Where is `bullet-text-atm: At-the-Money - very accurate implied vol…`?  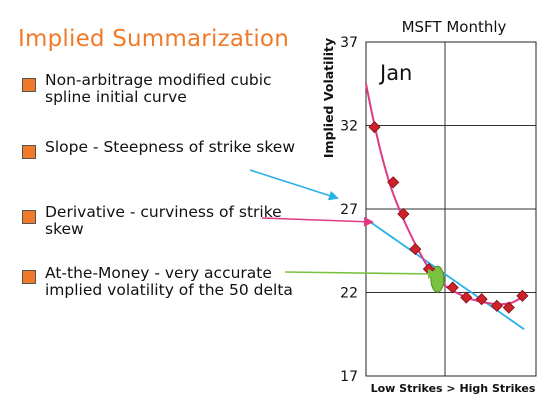 bullet-text-atm: At-the-Money - very accurate implied vol… is located at coordinates (169, 281).